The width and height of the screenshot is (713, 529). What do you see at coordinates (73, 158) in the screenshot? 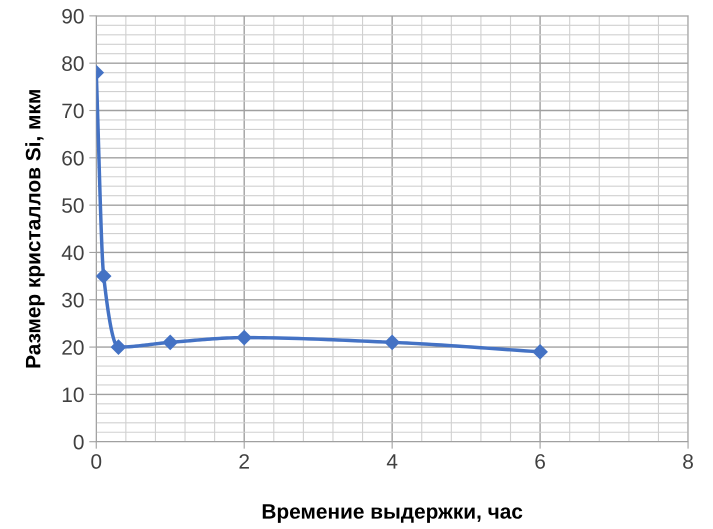
I see `y-tick-label: 60` at bounding box center [73, 158].